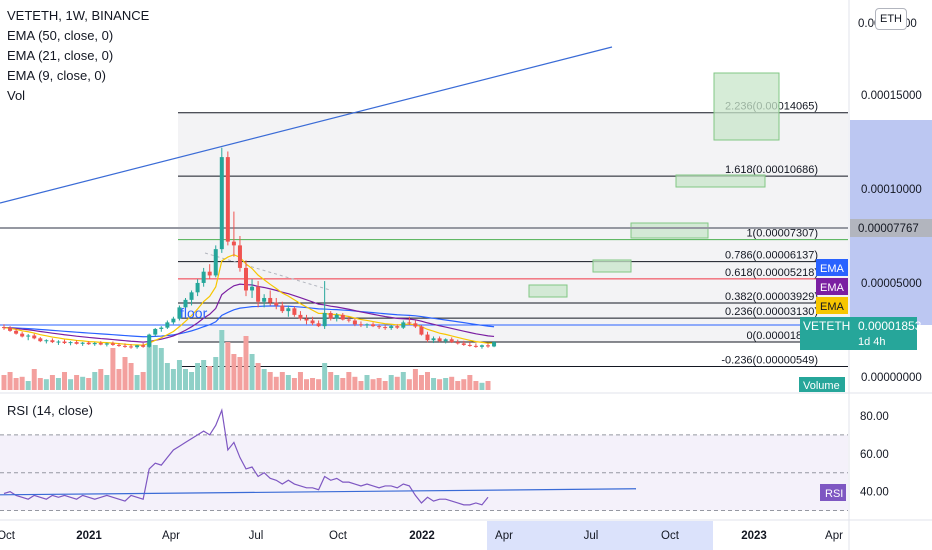 The height and width of the screenshot is (550, 932). I want to click on ema9-line, so click(249, 300).